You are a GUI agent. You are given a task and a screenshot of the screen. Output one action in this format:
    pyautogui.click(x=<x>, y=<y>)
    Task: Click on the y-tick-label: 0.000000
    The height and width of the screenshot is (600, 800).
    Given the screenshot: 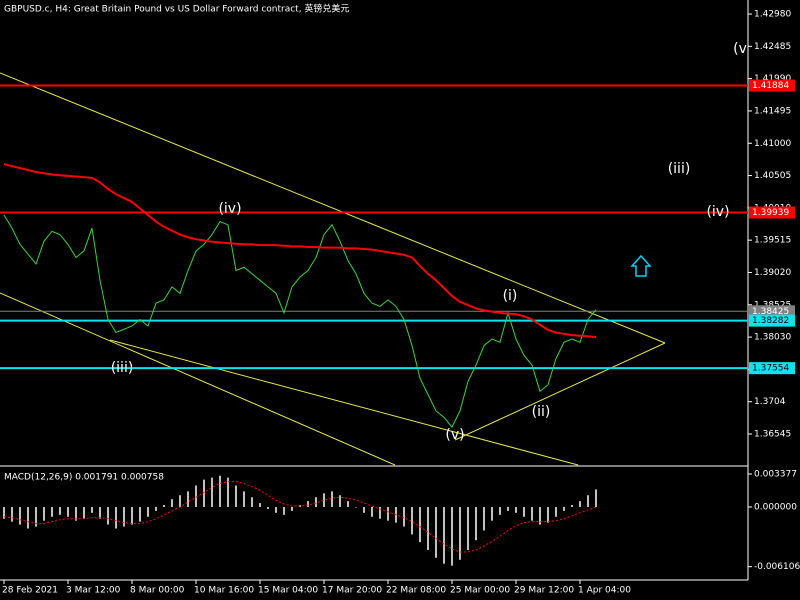 What is the action you would take?
    pyautogui.click(x=775, y=507)
    